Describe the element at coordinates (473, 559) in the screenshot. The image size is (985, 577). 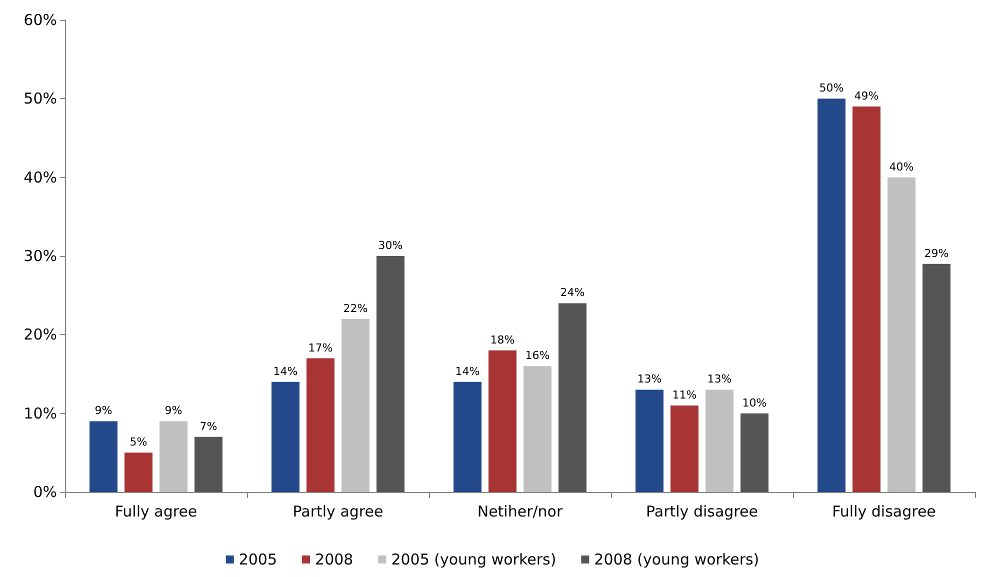
I see `legend-label: 2005 (young workers)` at that location.